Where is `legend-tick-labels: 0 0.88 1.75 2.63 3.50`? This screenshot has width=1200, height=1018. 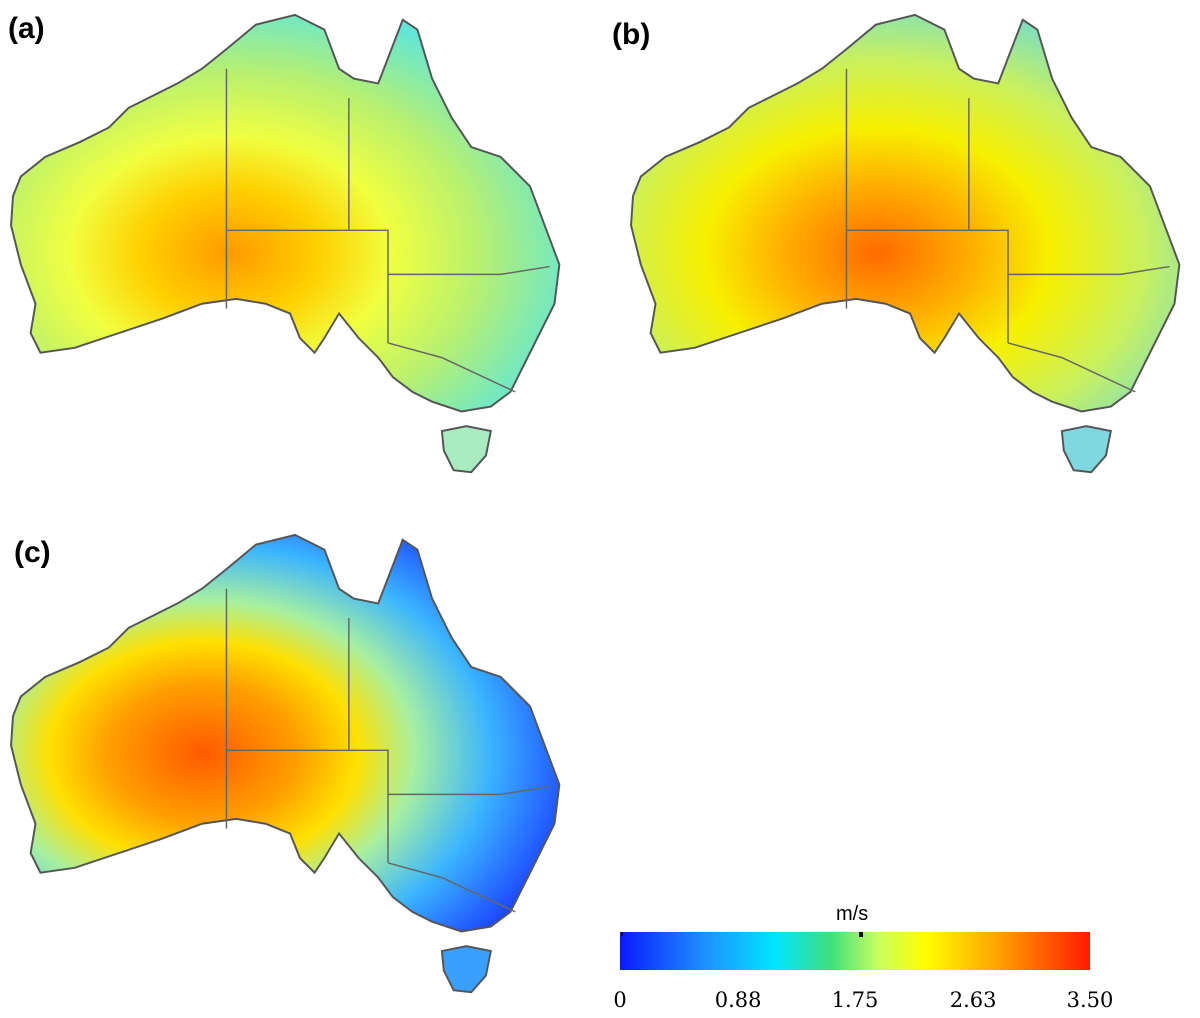
legend-tick-labels: 0 0.88 1.75 2.63 3.50 is located at coordinates (860, 1003).